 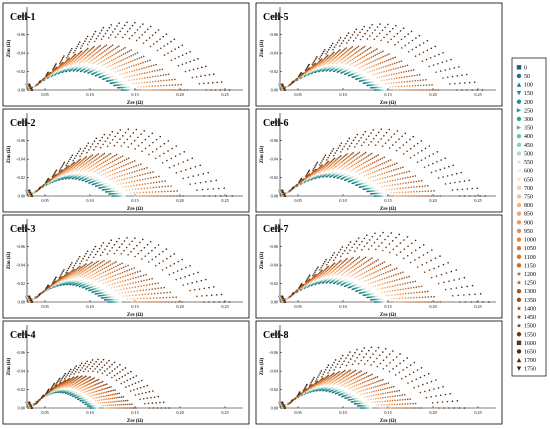 What do you see at coordinates (44, 412) in the screenshot?
I see `x-tick-label: 0.05` at bounding box center [44, 412].